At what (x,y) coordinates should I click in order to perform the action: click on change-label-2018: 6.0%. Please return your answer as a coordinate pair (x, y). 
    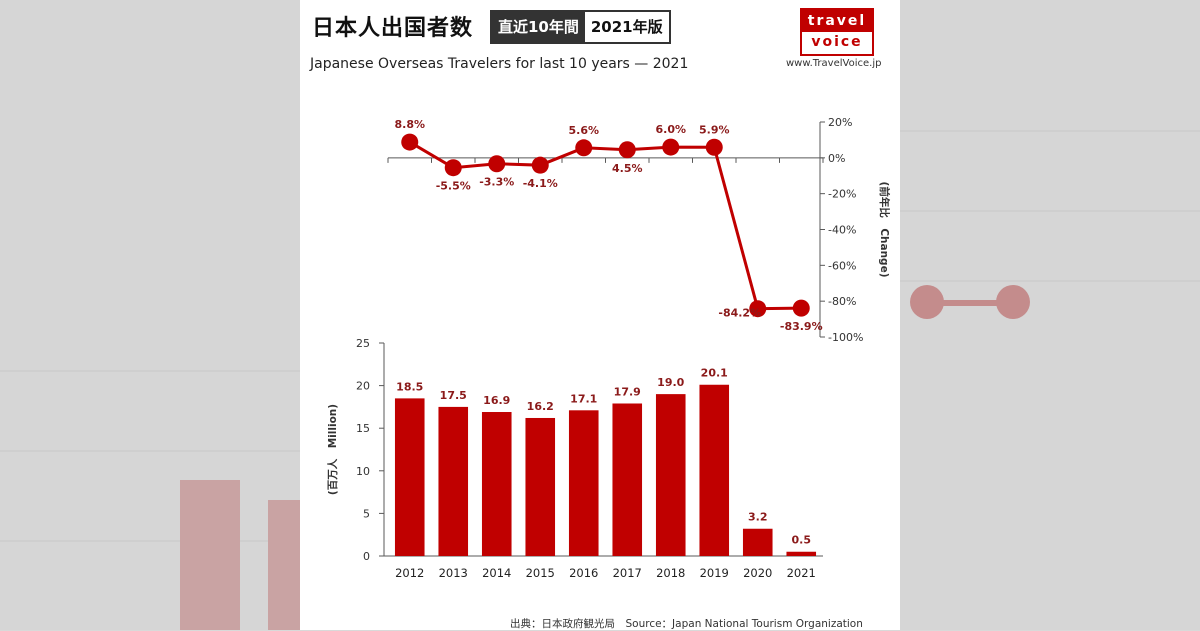
    Looking at the image, I should click on (670, 129).